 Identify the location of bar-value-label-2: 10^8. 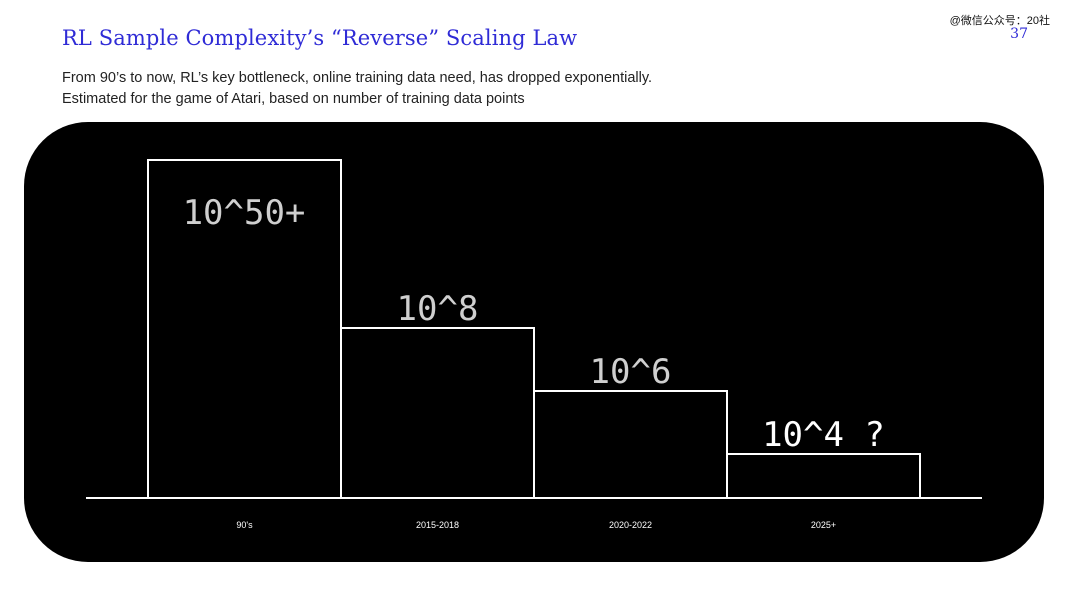
(438, 309).